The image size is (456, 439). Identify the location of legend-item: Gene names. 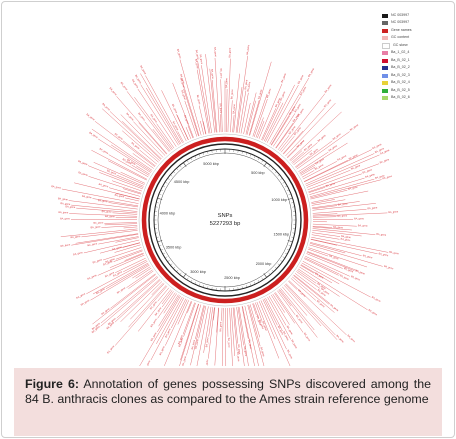
(408, 31).